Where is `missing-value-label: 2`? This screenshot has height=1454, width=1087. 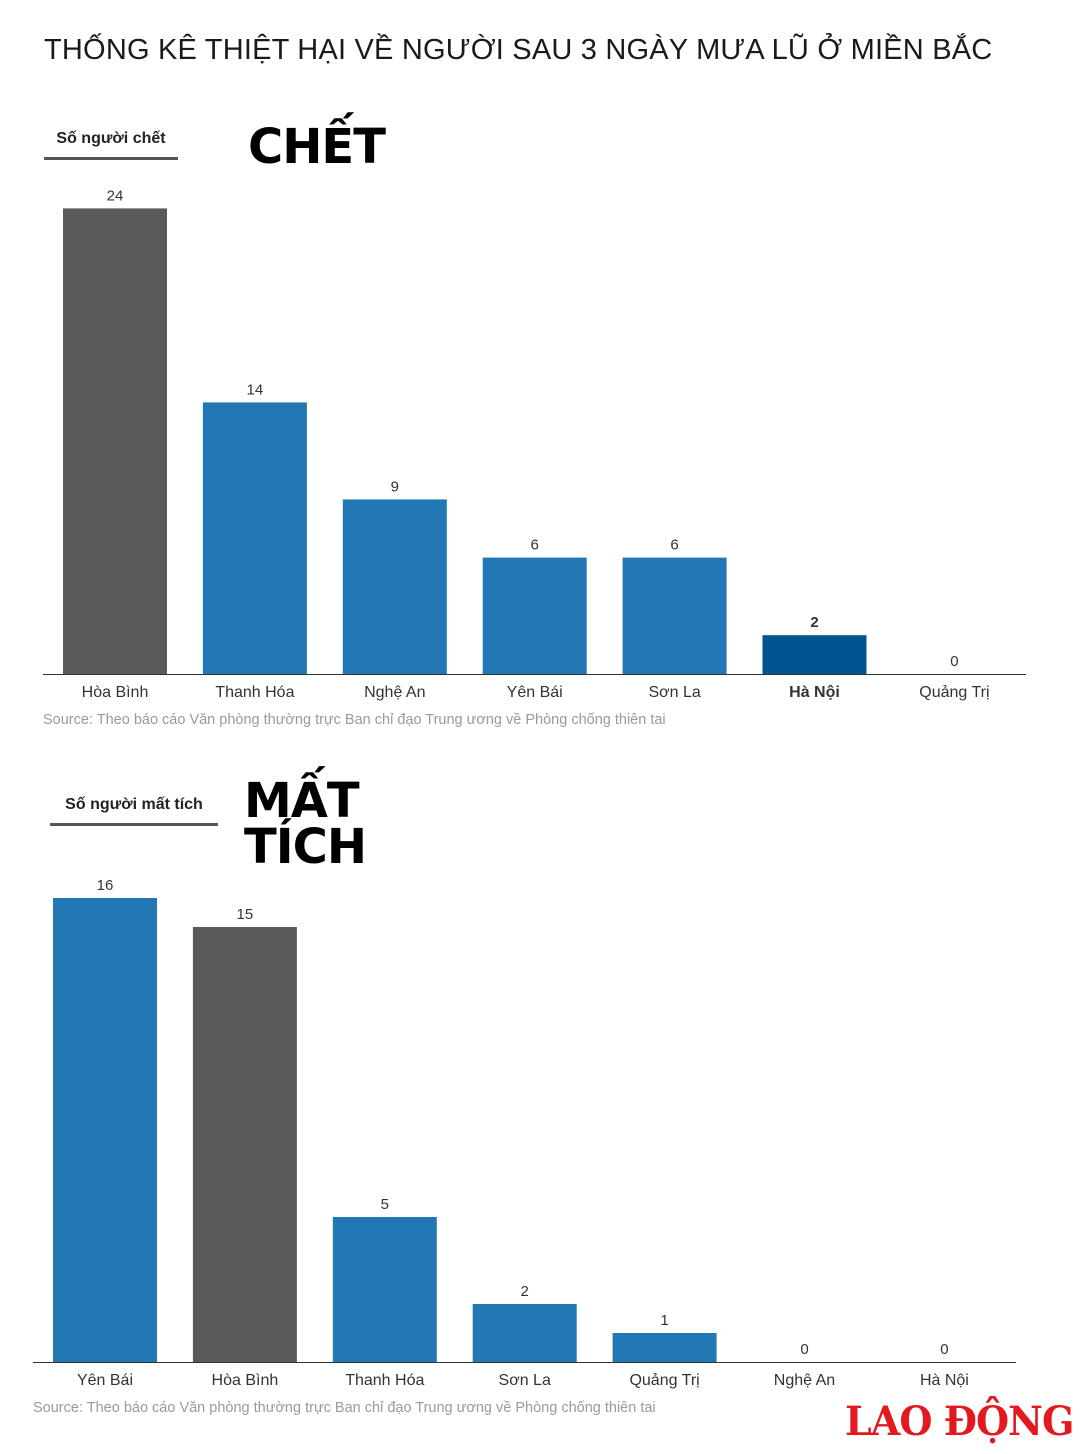 missing-value-label: 2 is located at coordinates (525, 1291).